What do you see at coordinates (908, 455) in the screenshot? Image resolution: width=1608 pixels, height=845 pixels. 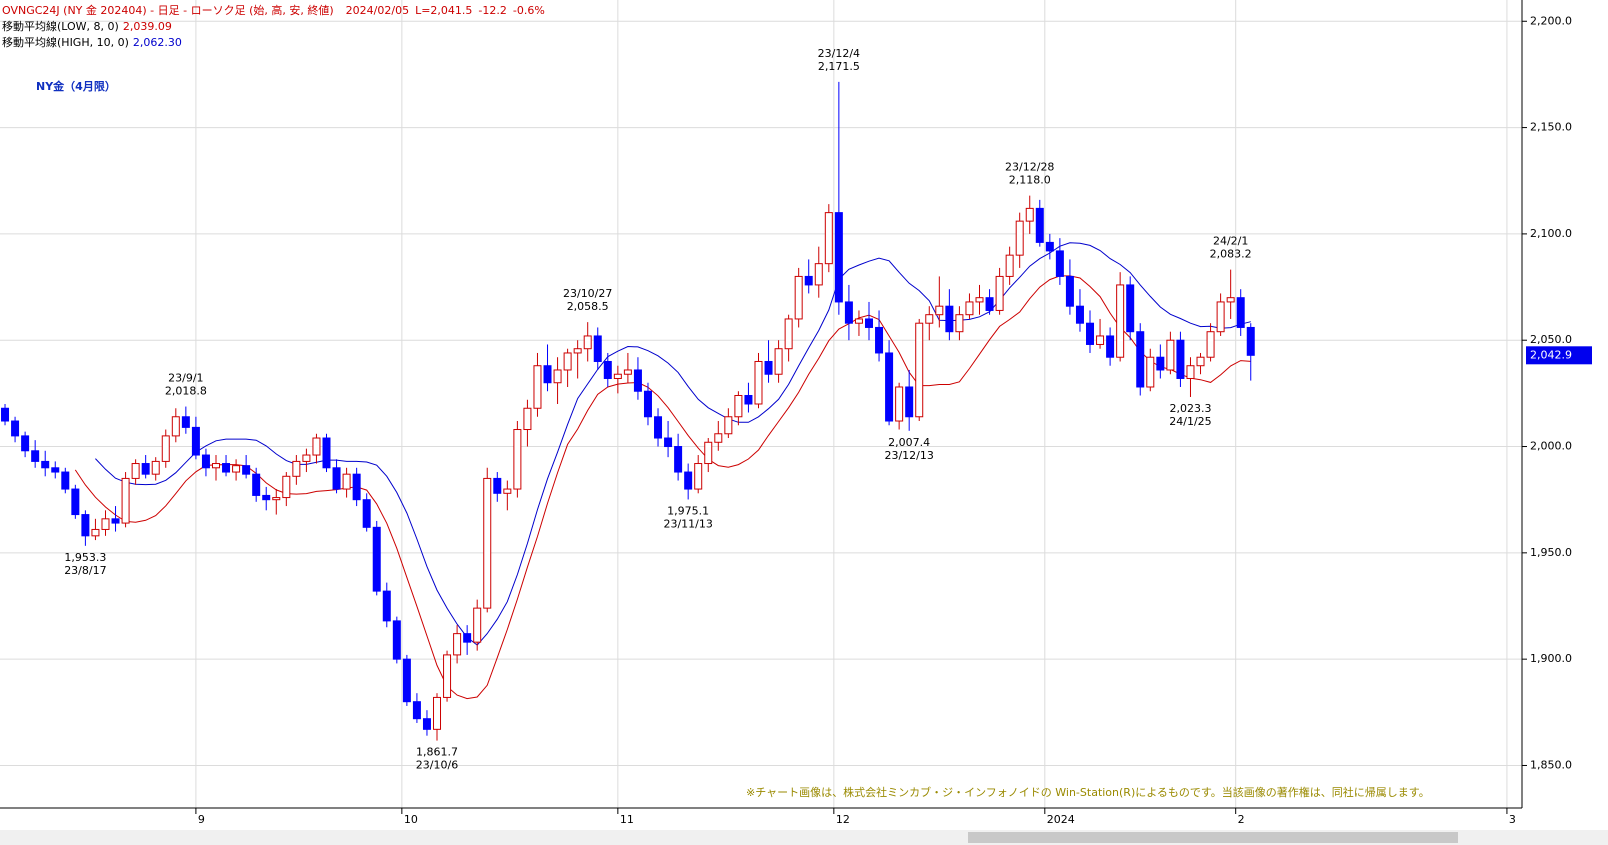 I see `annotation: 23/12/13` at bounding box center [908, 455].